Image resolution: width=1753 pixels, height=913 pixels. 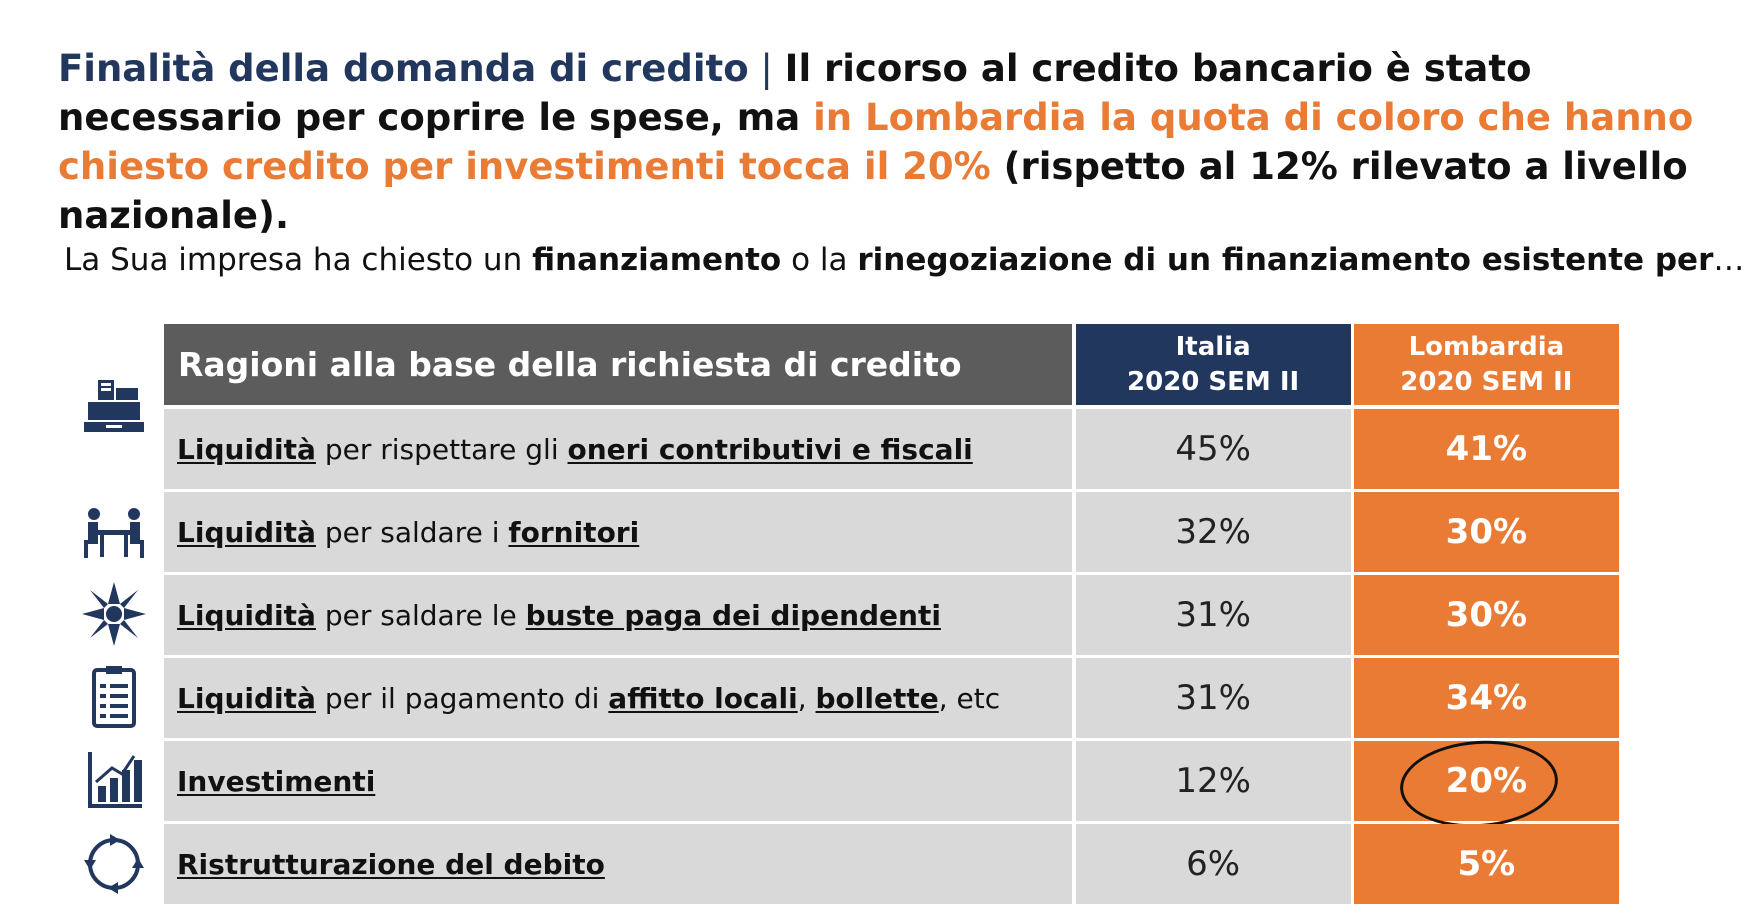 What do you see at coordinates (420, 615) in the screenshot?
I see `row-label-text: per saldare le` at bounding box center [420, 615].